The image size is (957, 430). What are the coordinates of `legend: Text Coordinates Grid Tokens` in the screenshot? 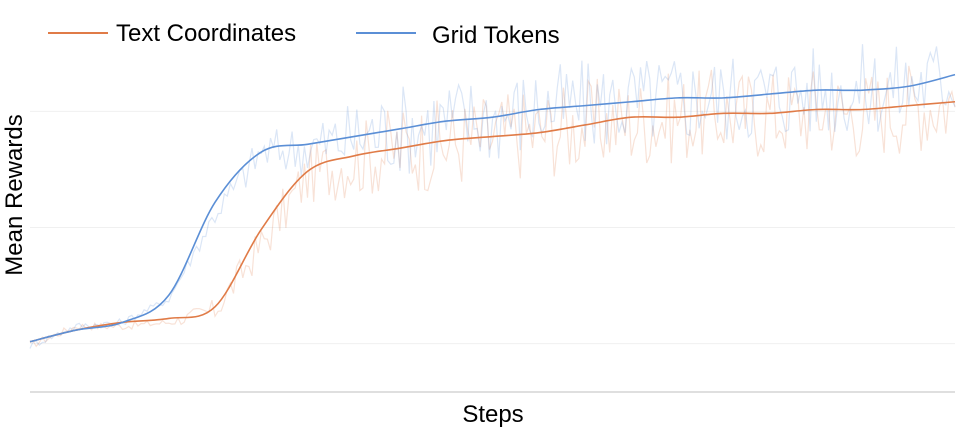 It's located at (304, 34).